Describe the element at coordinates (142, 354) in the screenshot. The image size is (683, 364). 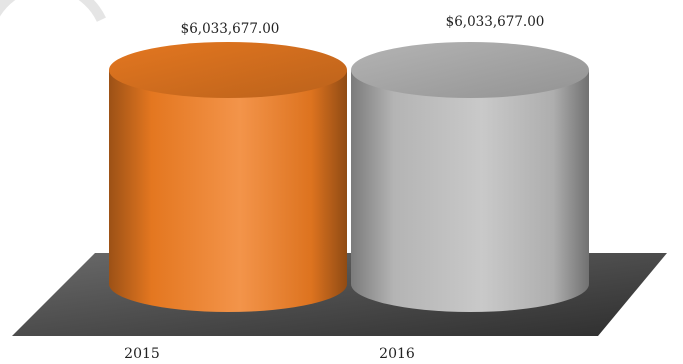
I see `category-label-2015: 2015` at that location.